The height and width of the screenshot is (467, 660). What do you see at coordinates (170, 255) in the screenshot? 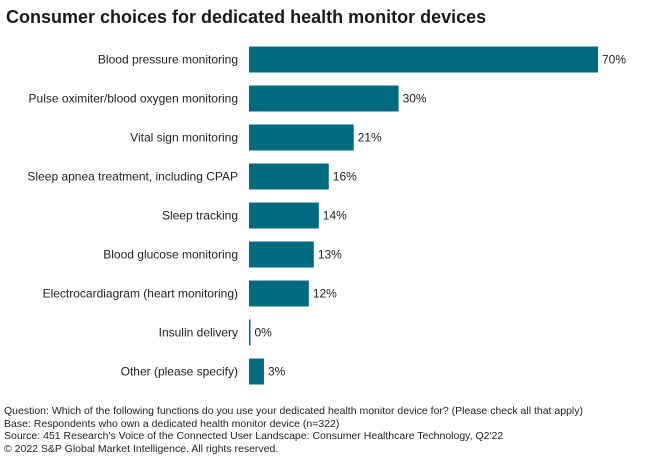
I see `category-label: Blood glucose monitoring` at bounding box center [170, 255].